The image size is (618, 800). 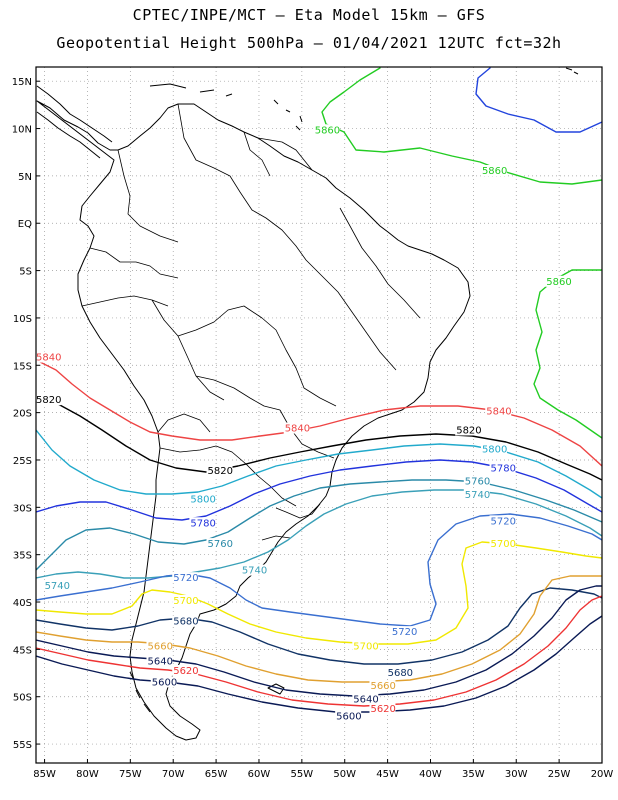 I want to click on contour-label: 5760, so click(x=220, y=544).